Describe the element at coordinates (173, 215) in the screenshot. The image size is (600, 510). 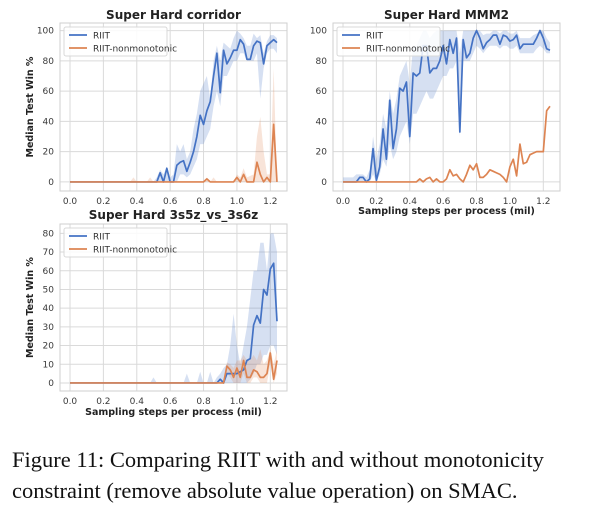
I see `chart-title: Super Hard 3s5z_vs_3s6z` at that location.